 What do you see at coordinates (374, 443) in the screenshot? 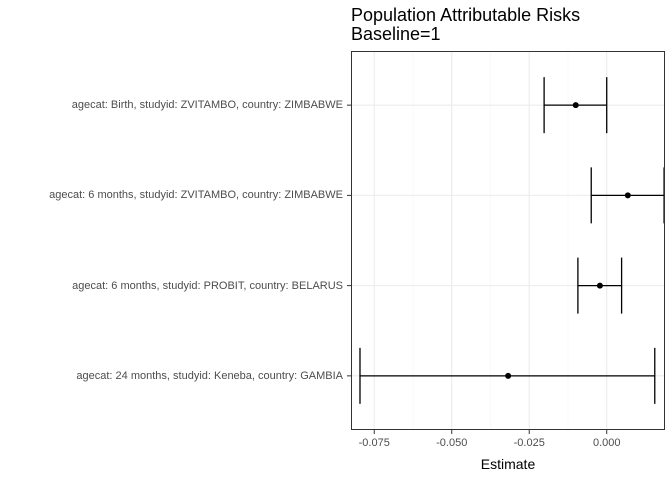
I see `x-tick-label: -0.075` at bounding box center [374, 443].